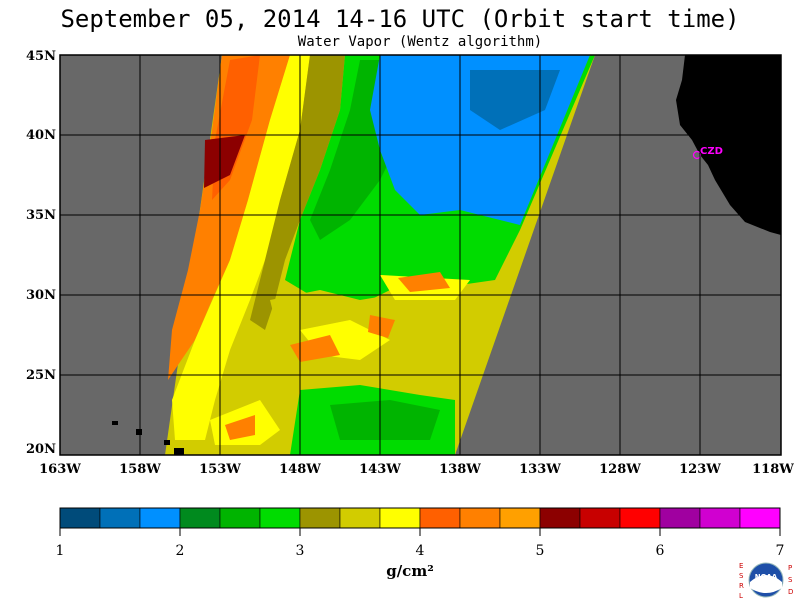 The width and height of the screenshot is (800, 600). I want to click on svg-text: NOAA, so click(766, 577).